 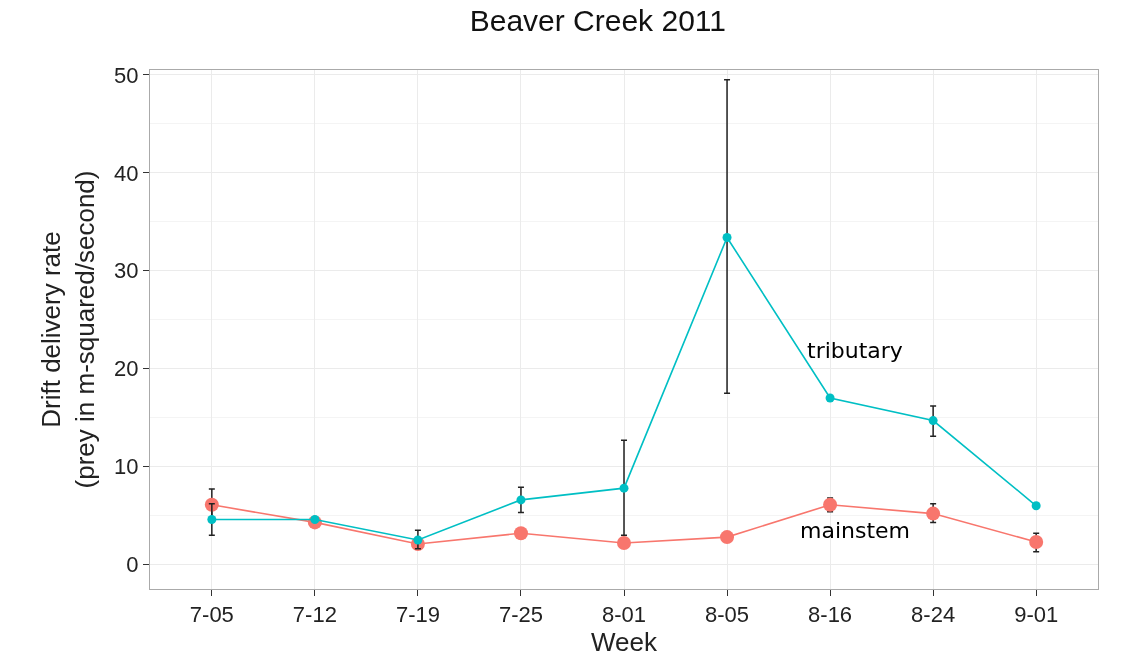 What do you see at coordinates (855, 530) in the screenshot?
I see `series-label: mainstem` at bounding box center [855, 530].